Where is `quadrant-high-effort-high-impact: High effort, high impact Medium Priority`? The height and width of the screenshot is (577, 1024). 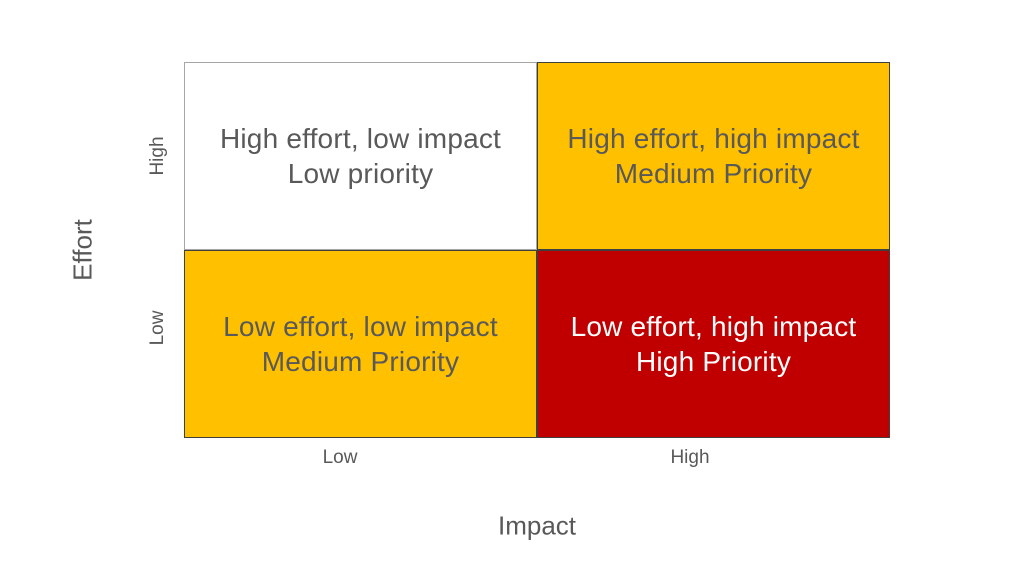 quadrant-high-effort-high-impact: High effort, high impact Medium Priority is located at coordinates (713, 156).